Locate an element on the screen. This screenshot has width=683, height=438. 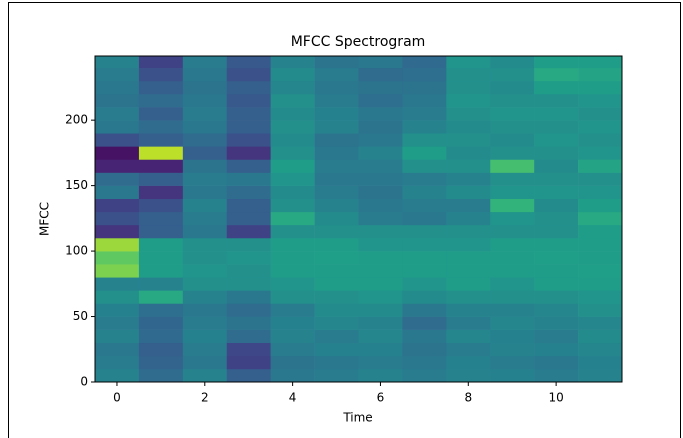
x-tick-label: 10 is located at coordinates (555, 398).